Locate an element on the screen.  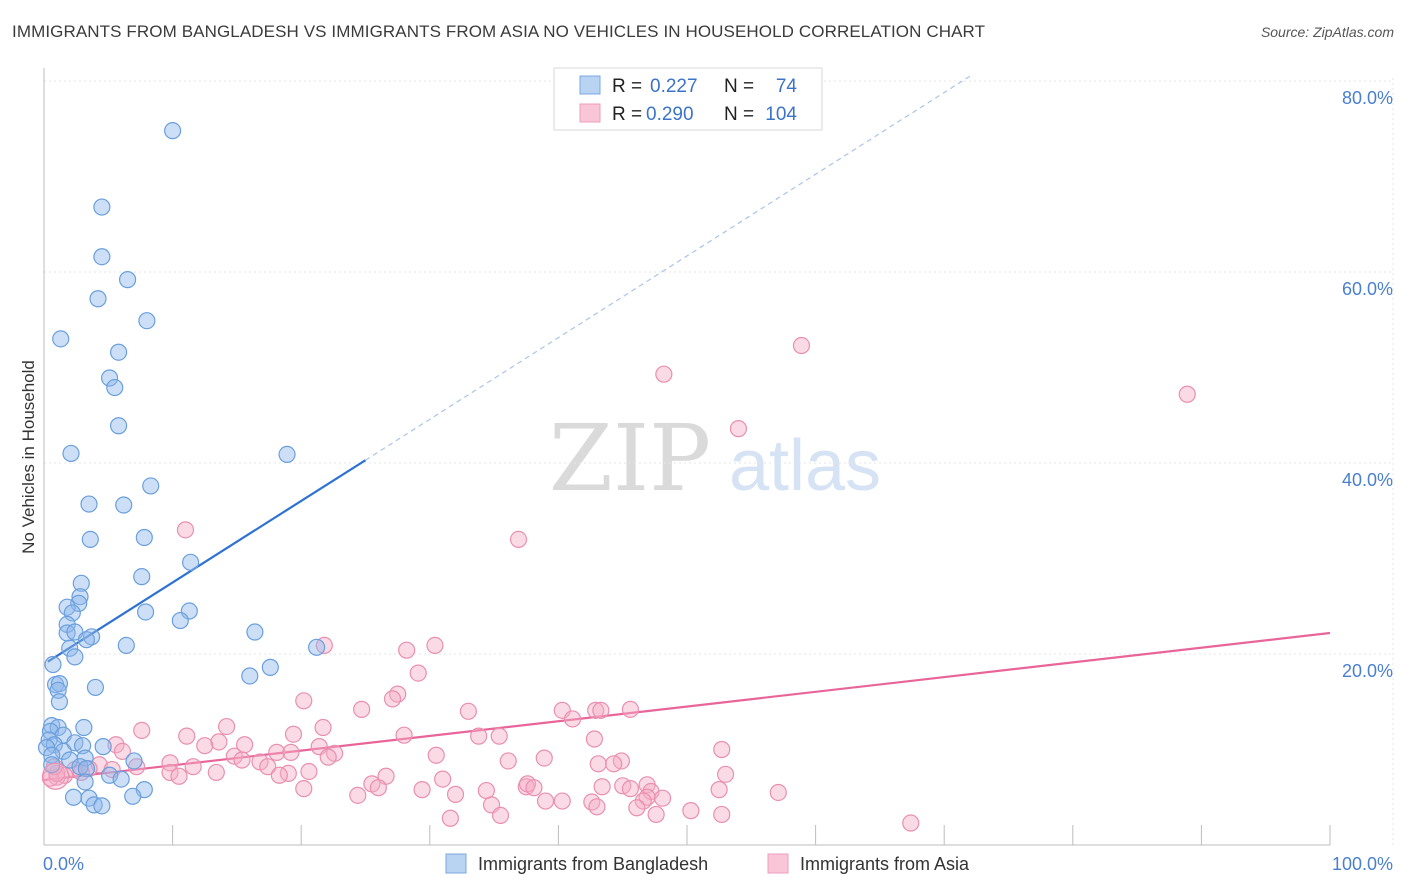
y-tick-label-80: 80.0% is located at coordinates (1367, 98).